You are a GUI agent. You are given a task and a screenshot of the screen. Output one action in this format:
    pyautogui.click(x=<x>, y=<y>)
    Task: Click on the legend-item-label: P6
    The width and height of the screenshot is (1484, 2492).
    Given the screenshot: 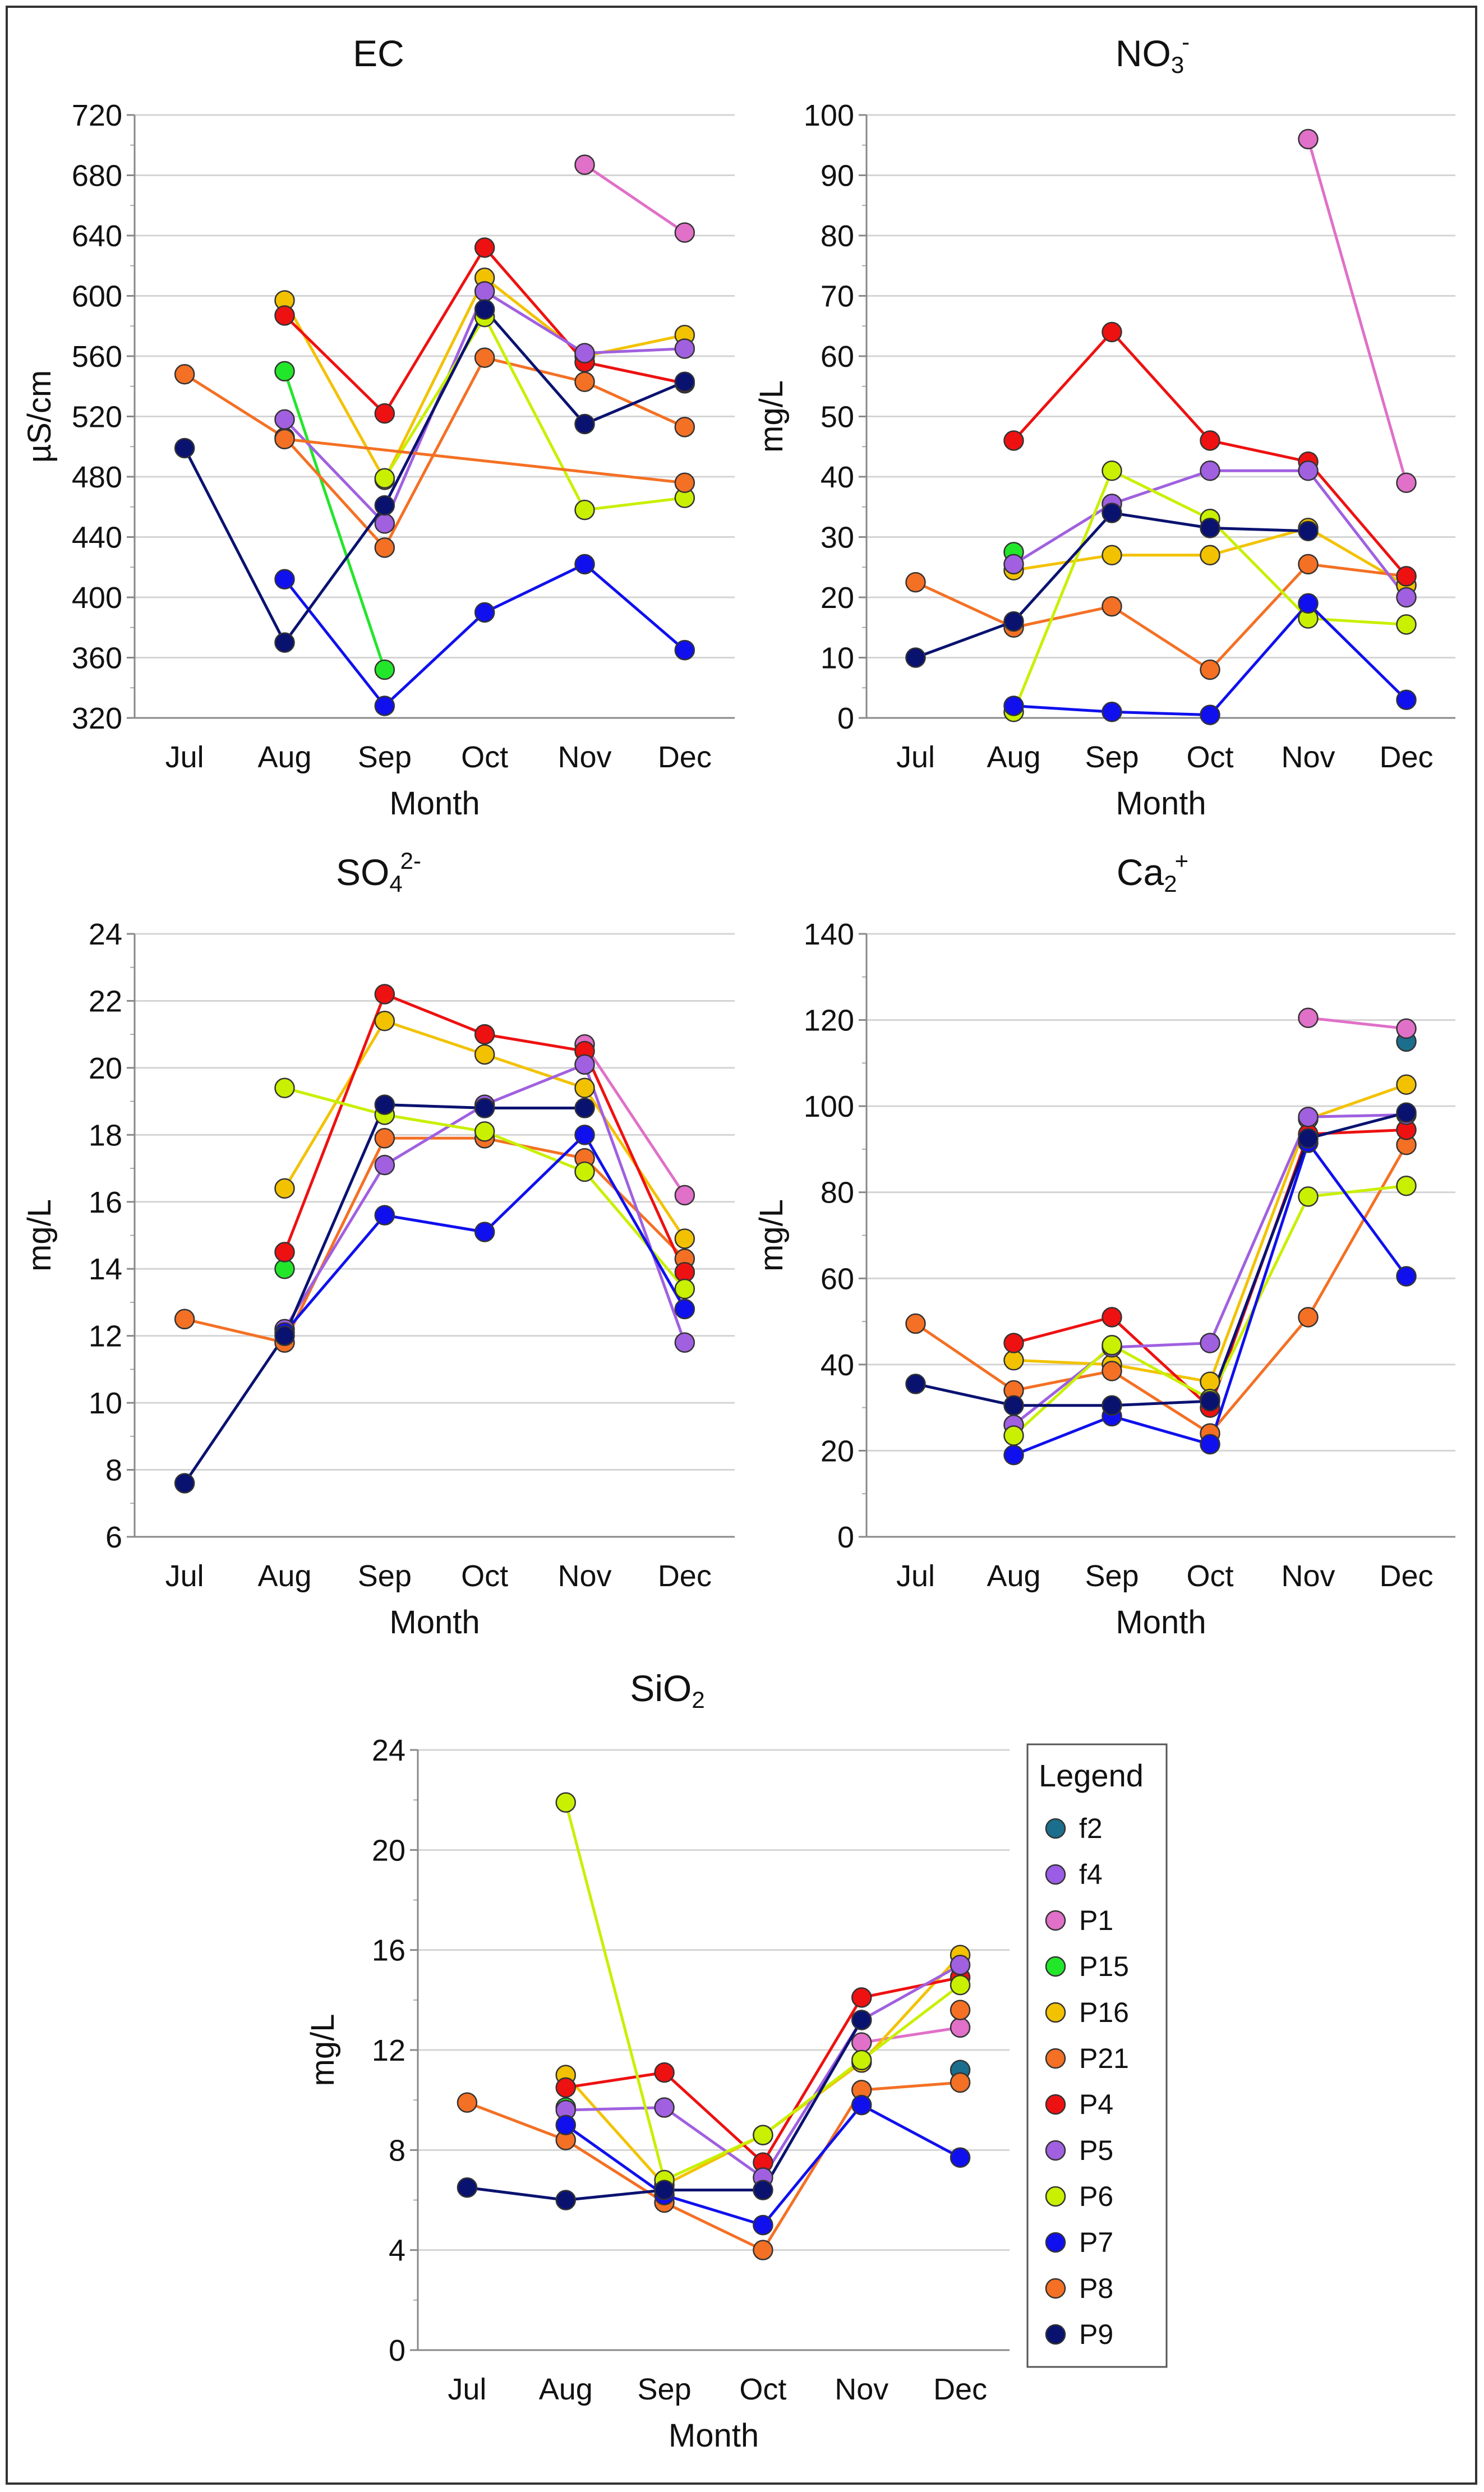 What is the action you would take?
    pyautogui.click(x=1096, y=2196)
    